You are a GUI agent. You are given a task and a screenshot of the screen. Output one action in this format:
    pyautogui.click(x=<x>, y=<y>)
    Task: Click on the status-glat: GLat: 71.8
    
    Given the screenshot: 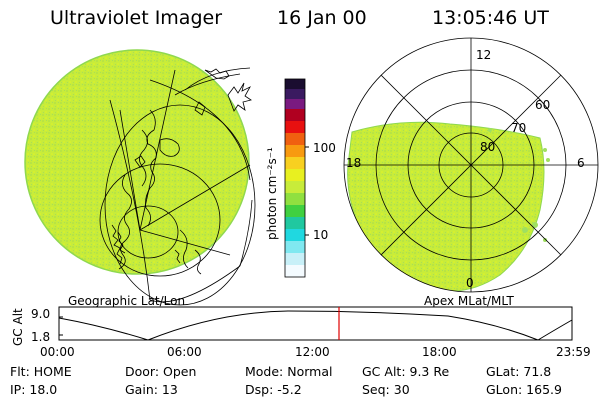 What is the action you would take?
    pyautogui.click(x=519, y=371)
    